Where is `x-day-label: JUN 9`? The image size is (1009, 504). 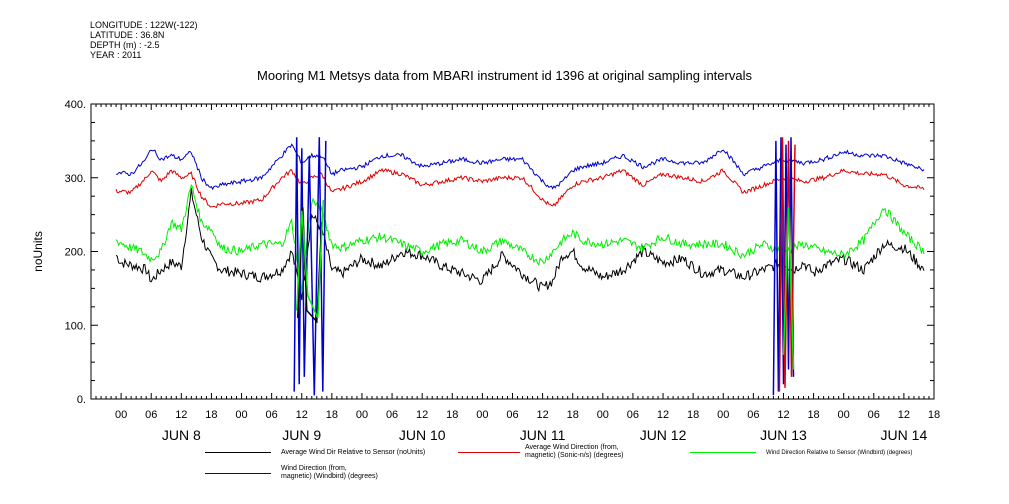
x-day-label: JUN 9 is located at coordinates (301, 435).